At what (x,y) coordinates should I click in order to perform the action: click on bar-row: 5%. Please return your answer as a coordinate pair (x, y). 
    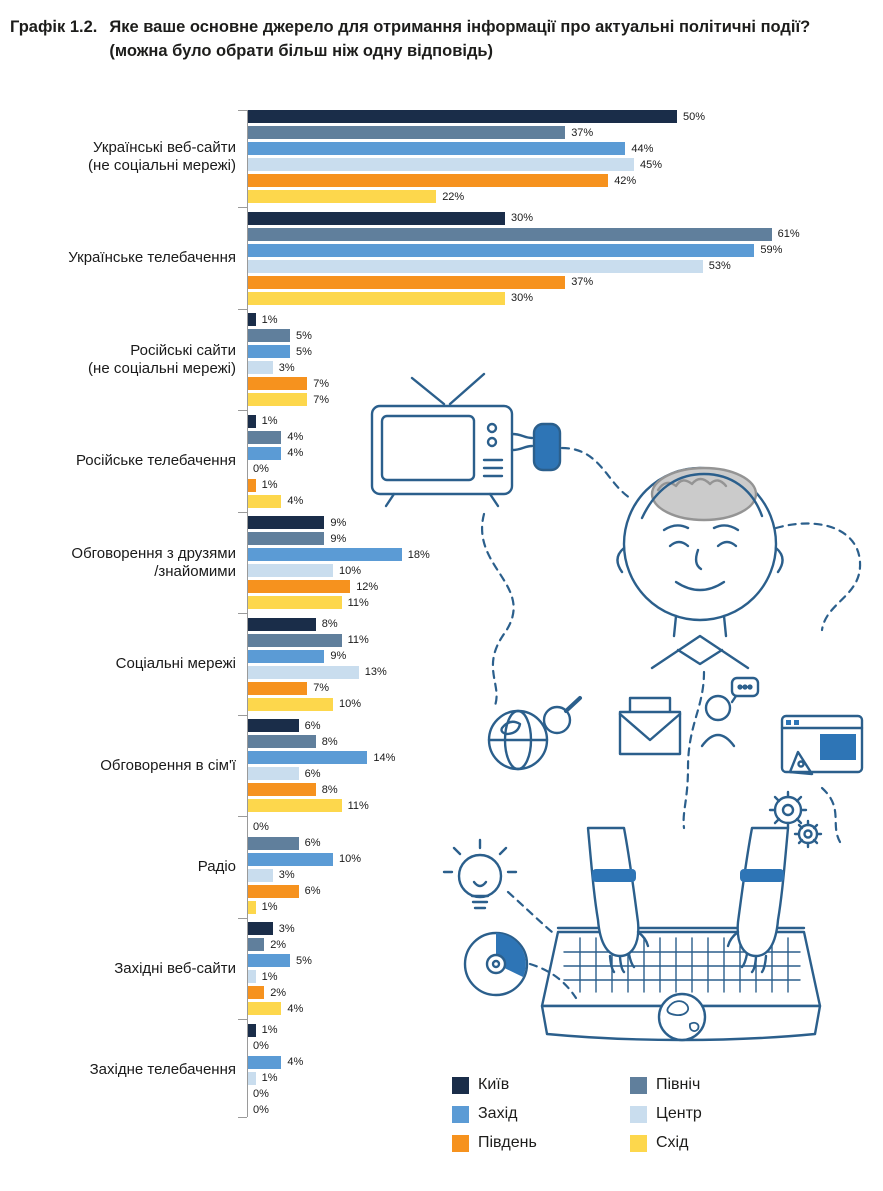
    Looking at the image, I should click on (288, 351).